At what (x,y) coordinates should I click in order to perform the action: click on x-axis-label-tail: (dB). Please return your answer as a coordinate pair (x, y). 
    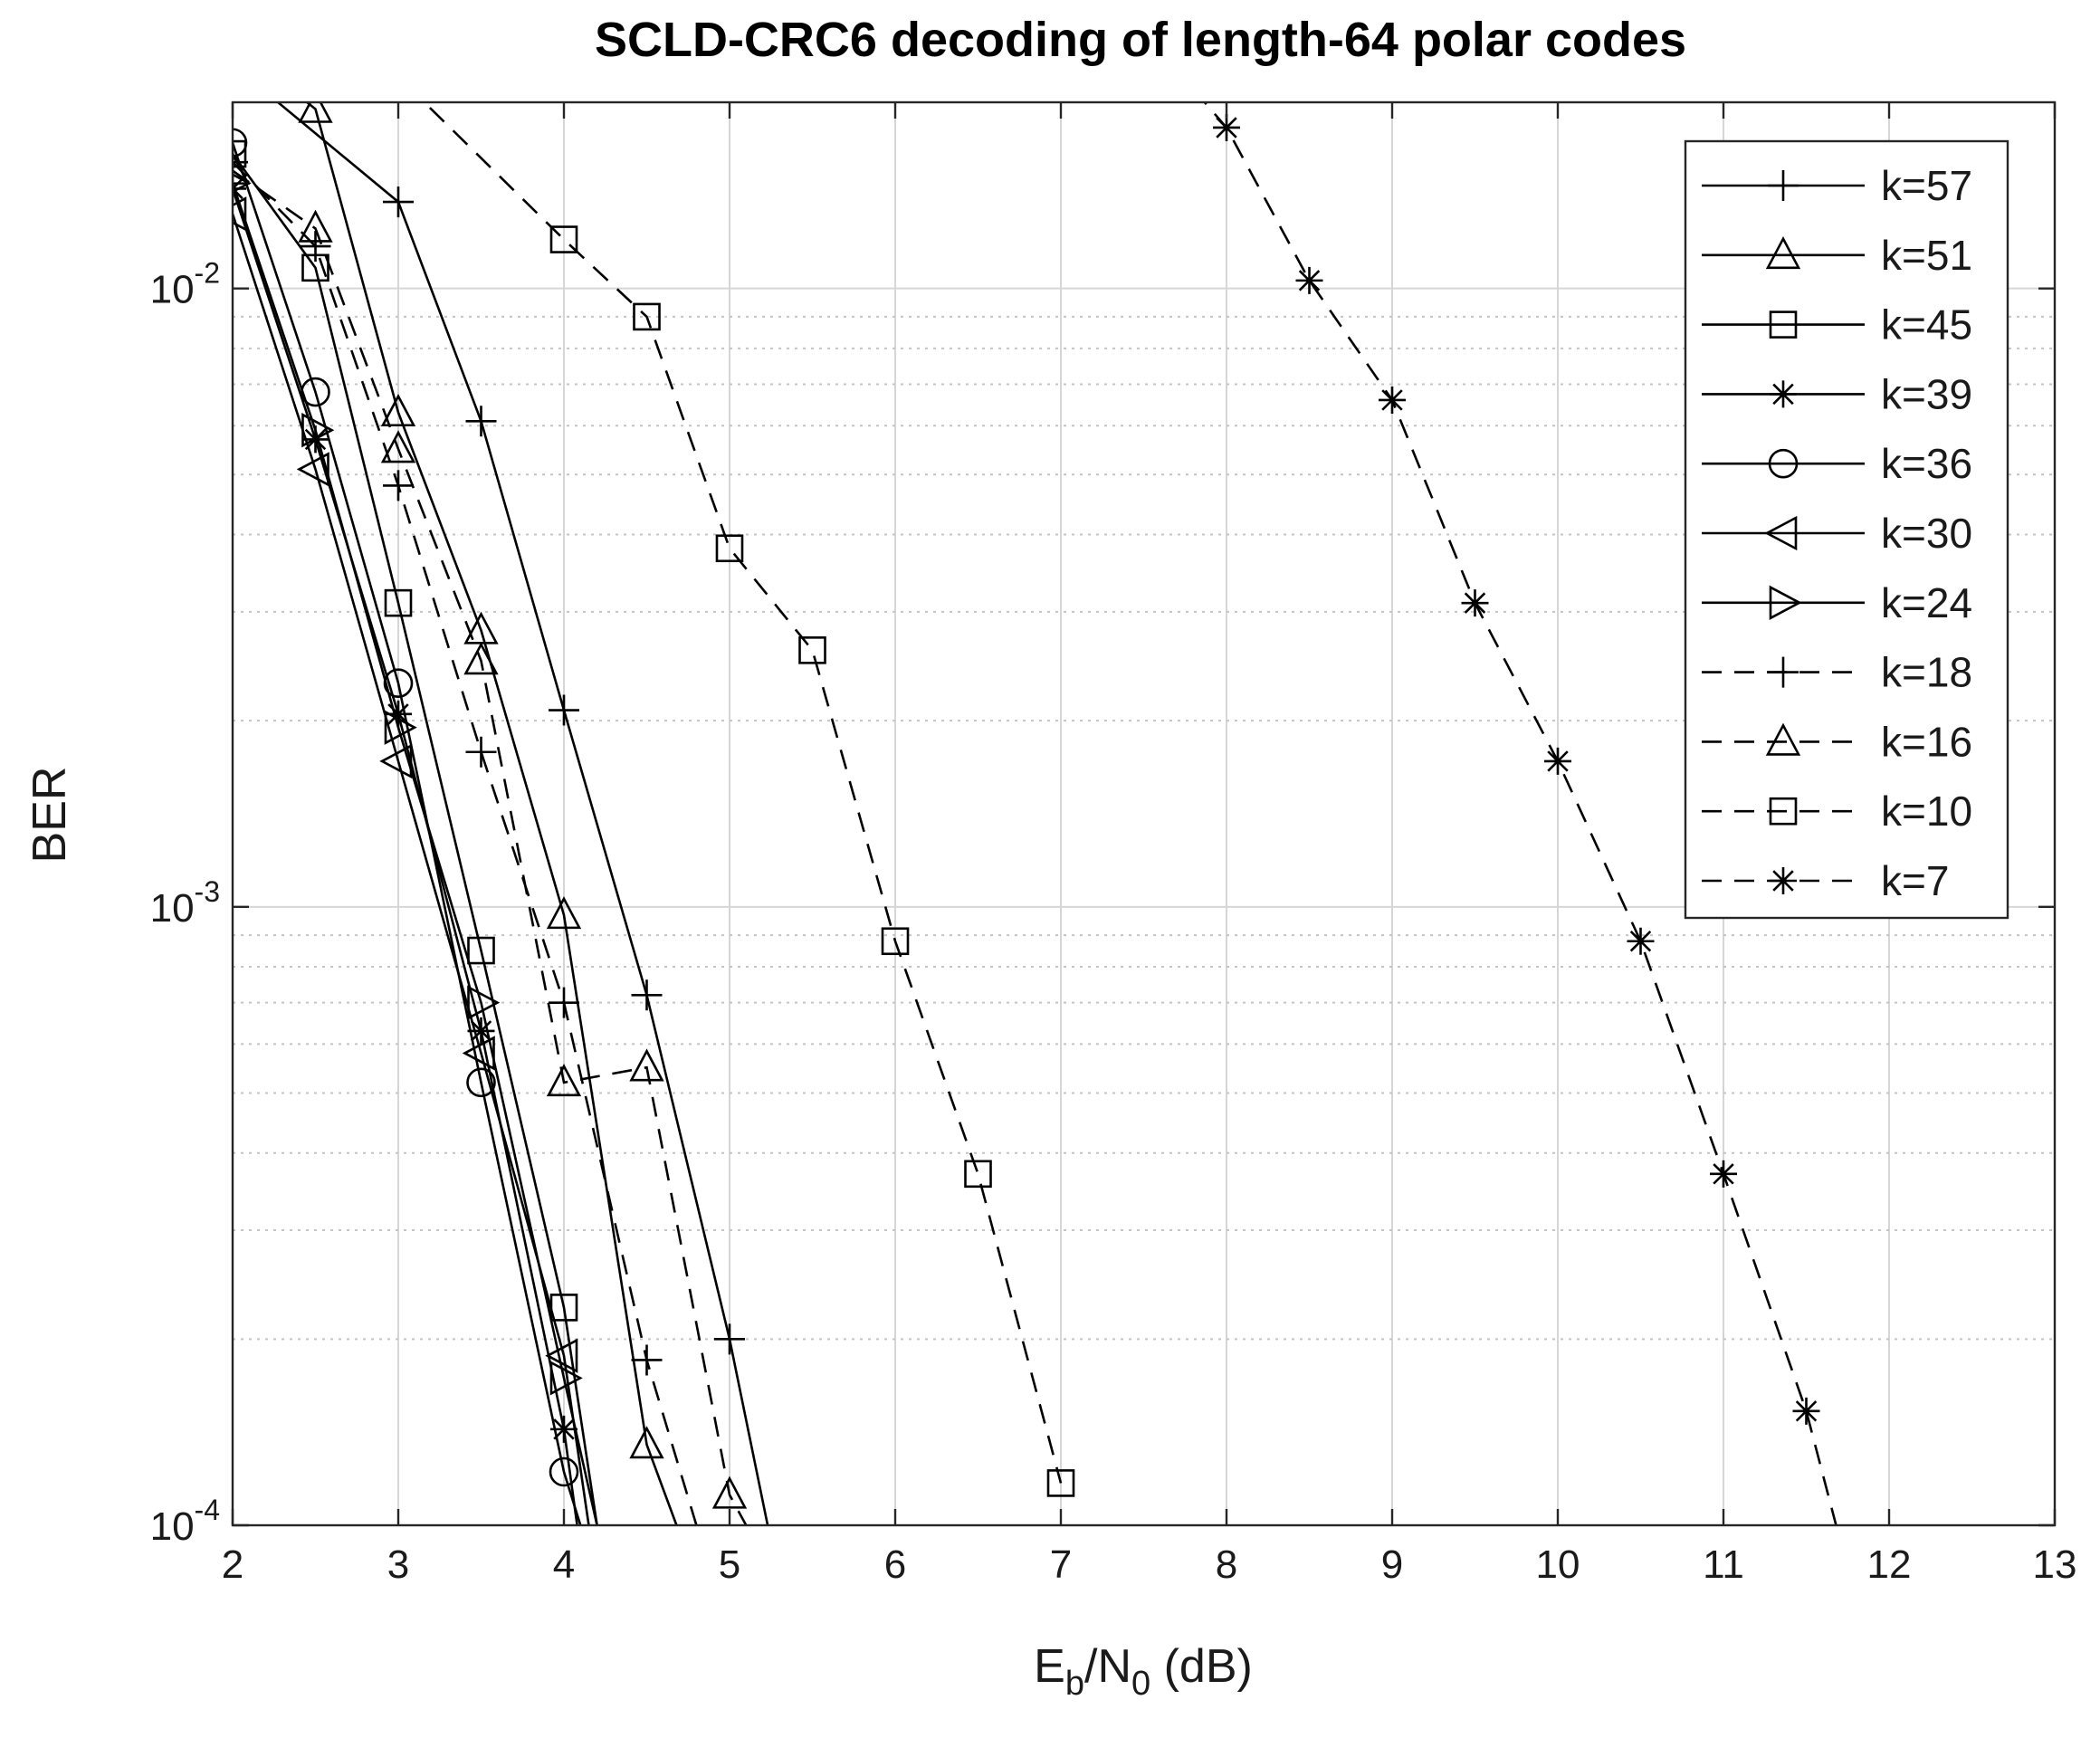
    Looking at the image, I should click on (1201, 1666).